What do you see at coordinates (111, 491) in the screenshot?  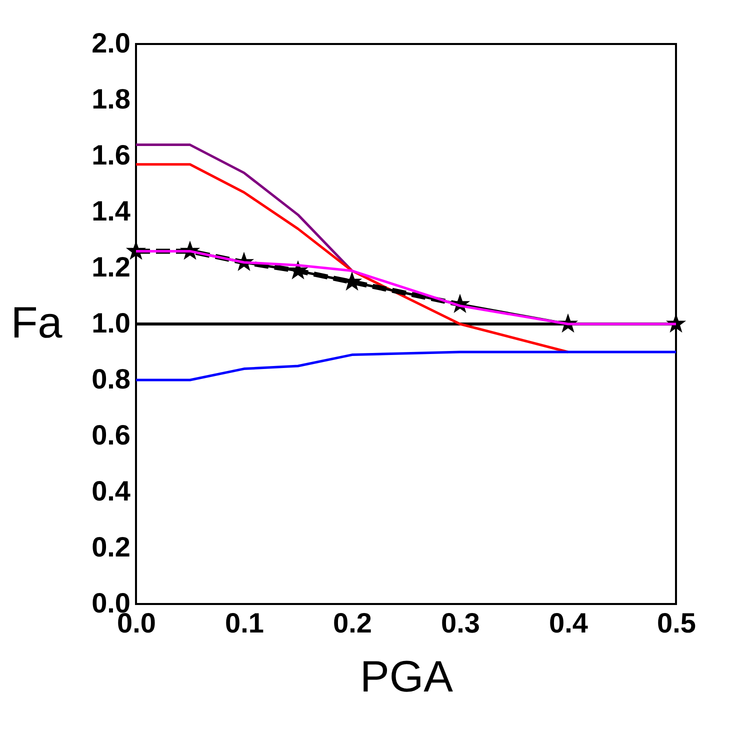 I see `y-tick-label: 0.4` at bounding box center [111, 491].